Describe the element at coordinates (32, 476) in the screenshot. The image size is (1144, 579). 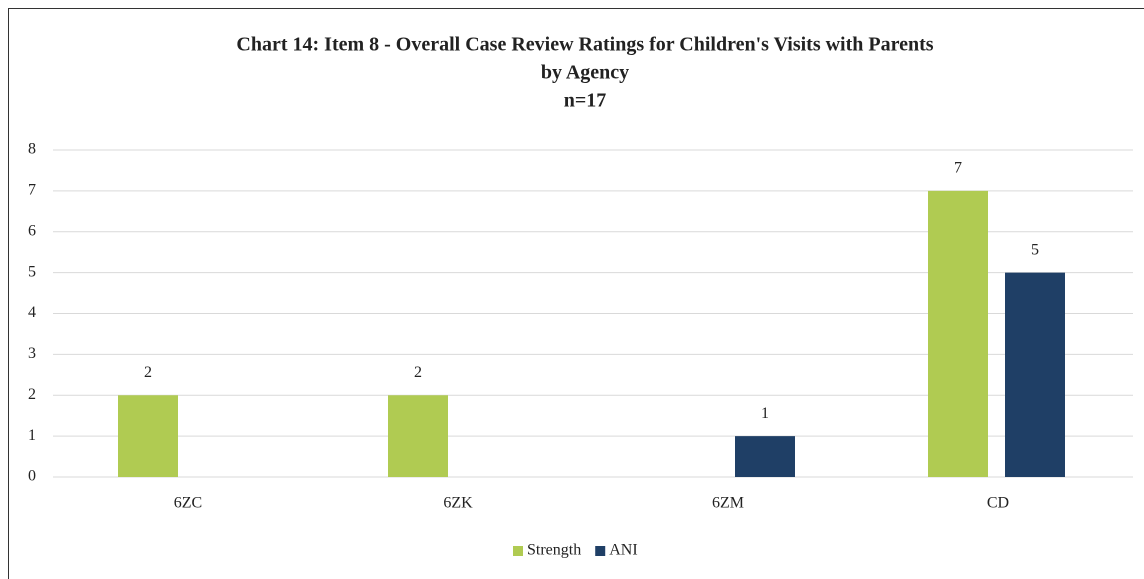
I see `y-tick-label: 0` at that location.